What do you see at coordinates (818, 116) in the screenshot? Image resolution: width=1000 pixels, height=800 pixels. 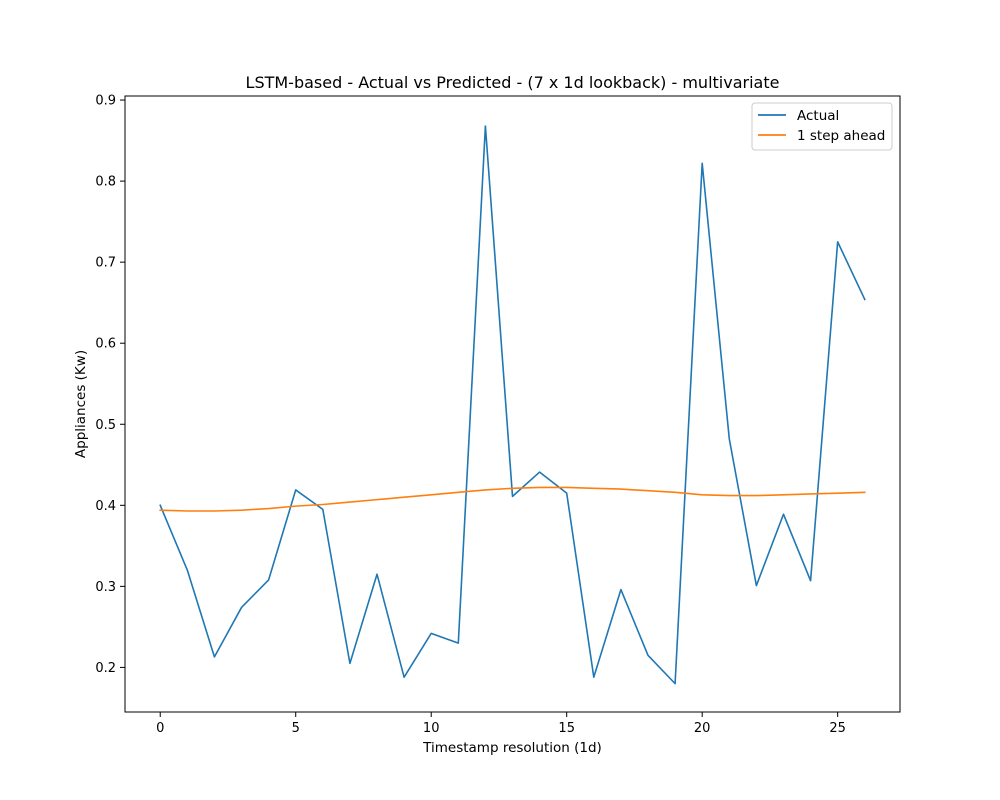 I see `legend-label: Actual` at bounding box center [818, 116].